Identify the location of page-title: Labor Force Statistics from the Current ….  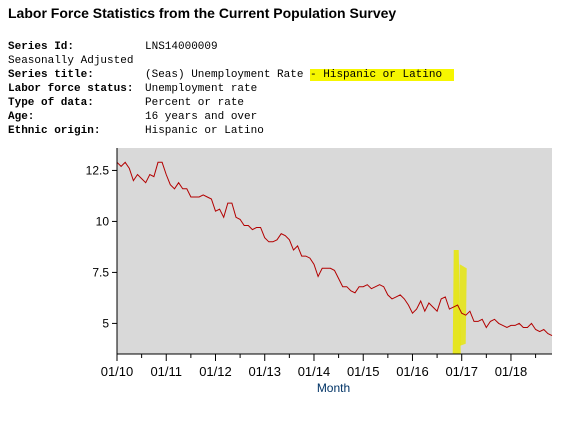
(202, 13).